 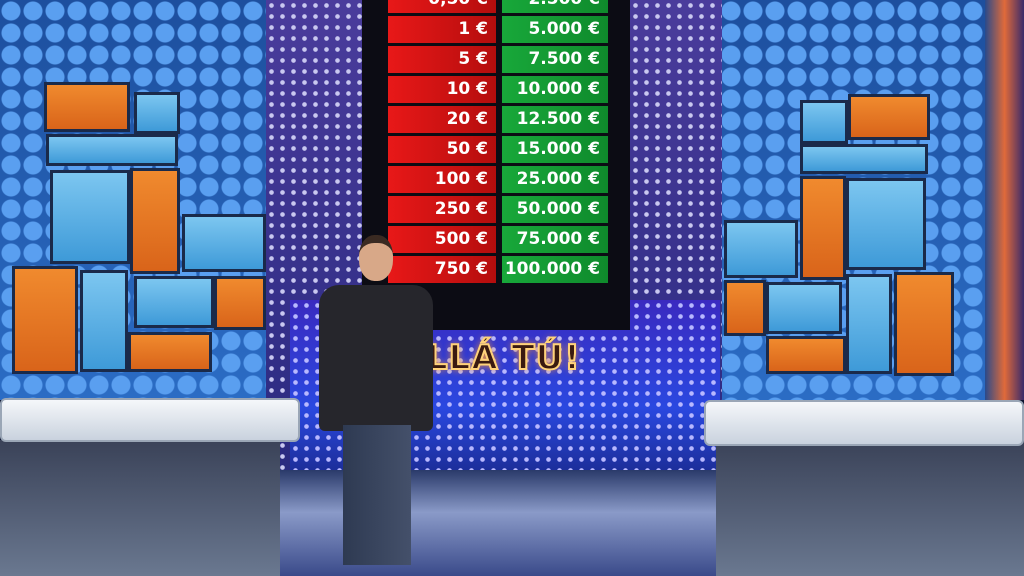 I want to click on right-prize-cell: 12.500 €, so click(x=555, y=119).